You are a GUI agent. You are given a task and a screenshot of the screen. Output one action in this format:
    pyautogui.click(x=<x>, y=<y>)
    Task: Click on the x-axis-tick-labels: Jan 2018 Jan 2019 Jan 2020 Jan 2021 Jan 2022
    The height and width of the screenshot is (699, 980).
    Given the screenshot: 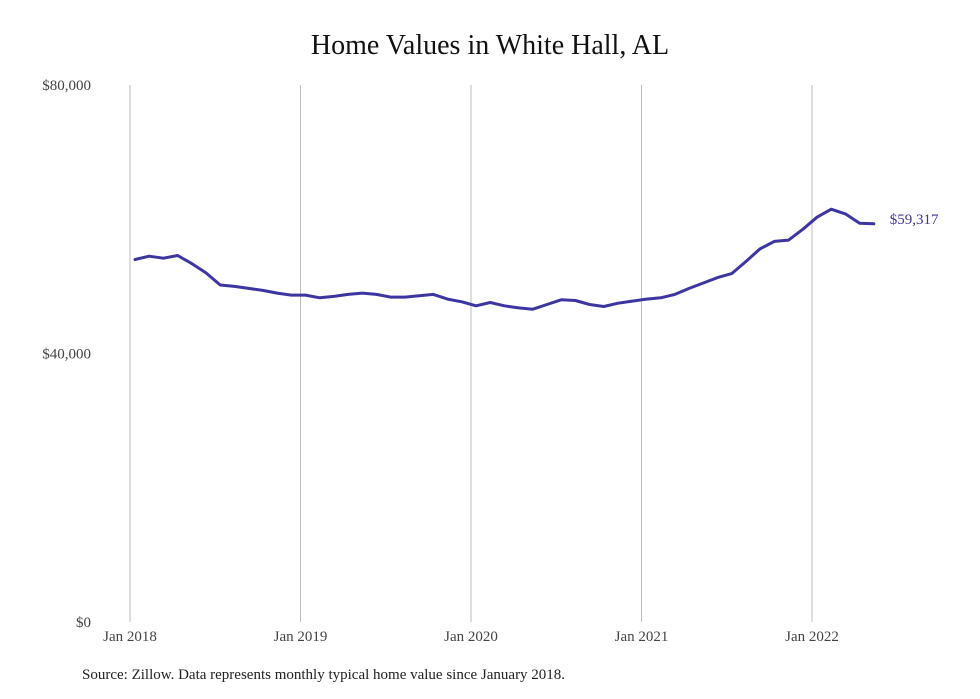 What is the action you would take?
    pyautogui.click(x=471, y=637)
    